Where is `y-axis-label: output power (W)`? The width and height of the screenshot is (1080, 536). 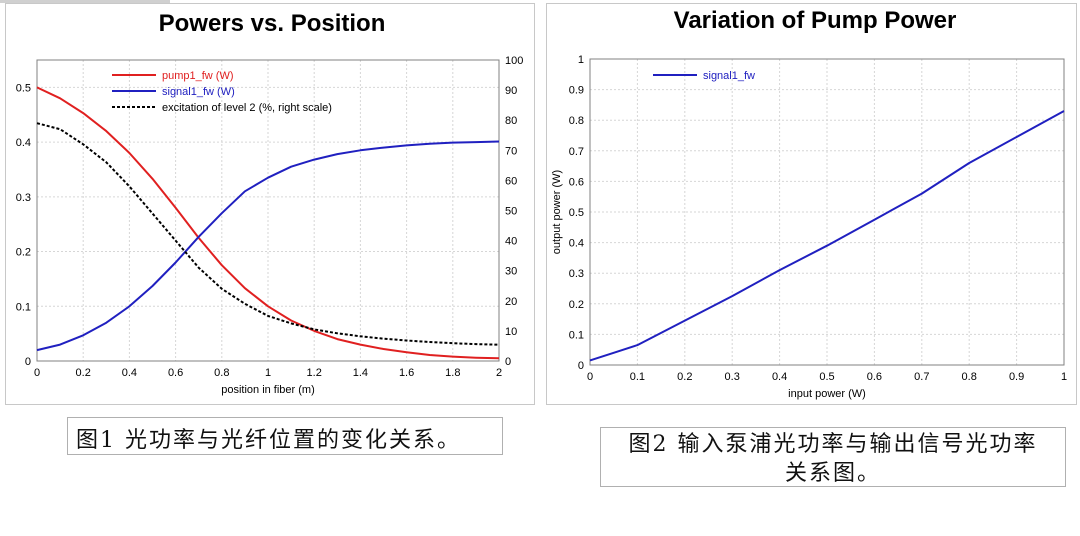
y-axis-label: output power (W) is located at coordinates (557, 212).